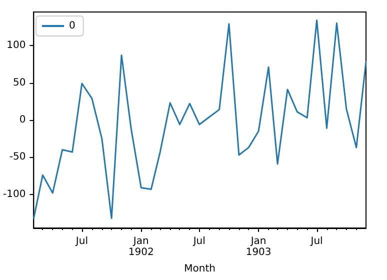  I want to click on y-tick-label: 0, so click(22, 120).